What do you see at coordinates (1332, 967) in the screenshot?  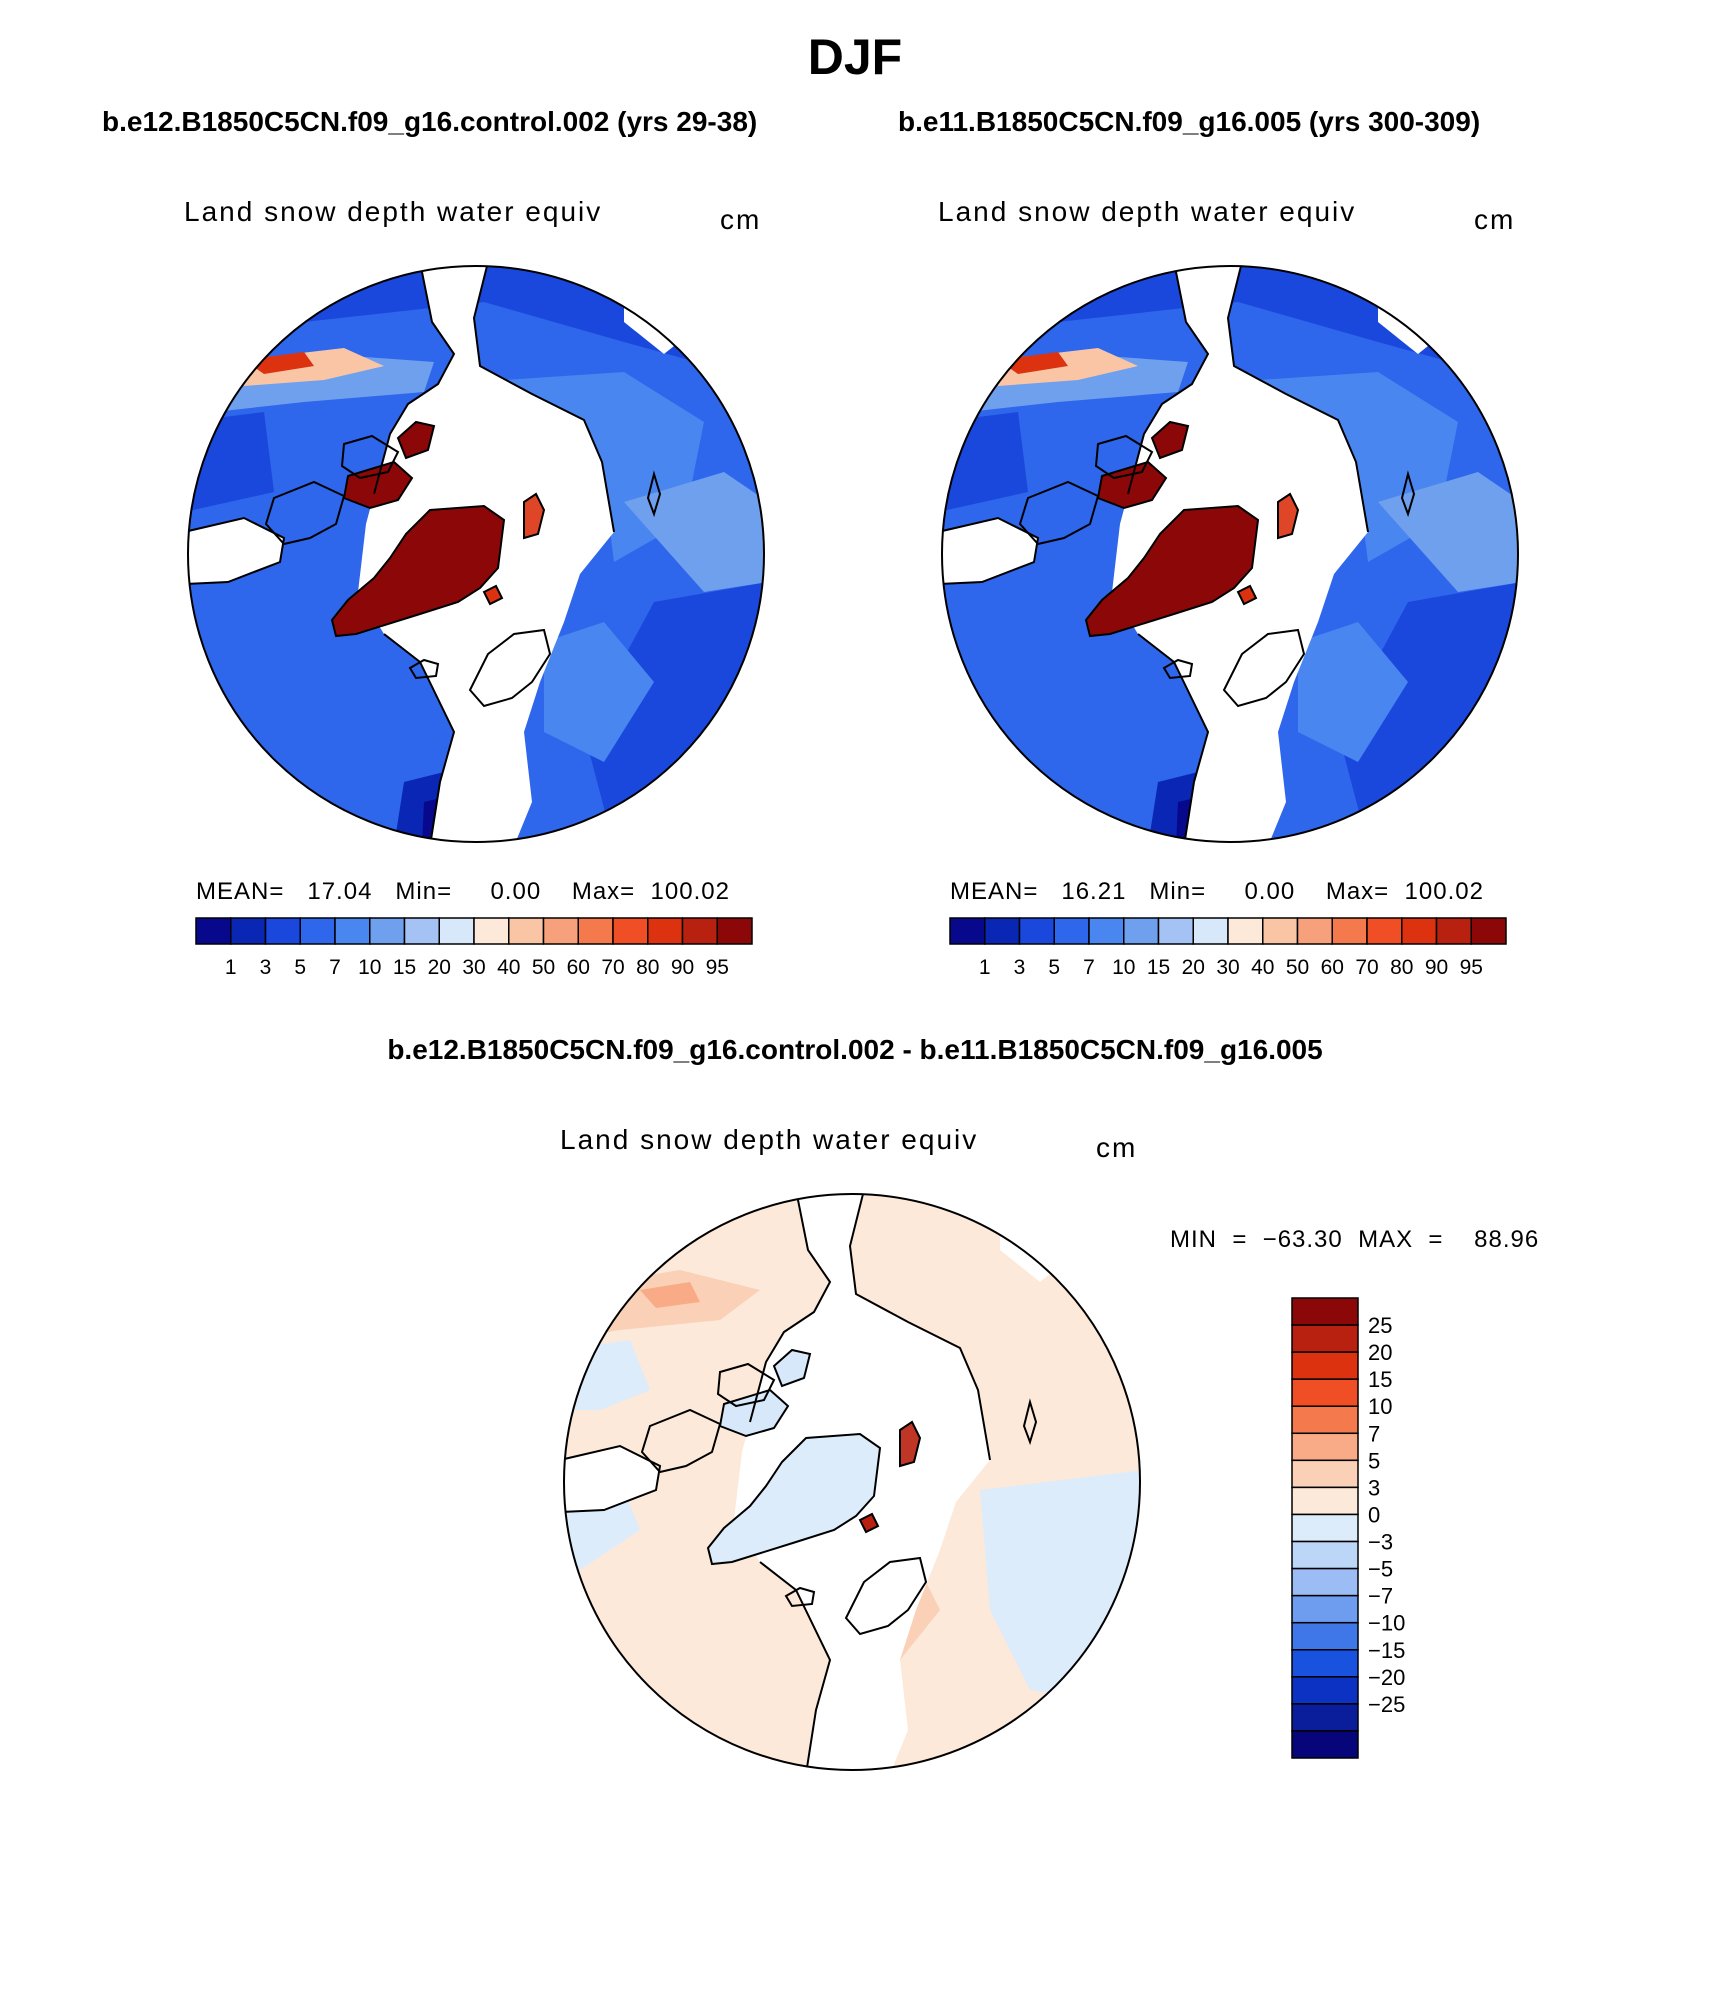 I see `panel2-colorbar-label-10: 60` at bounding box center [1332, 967].